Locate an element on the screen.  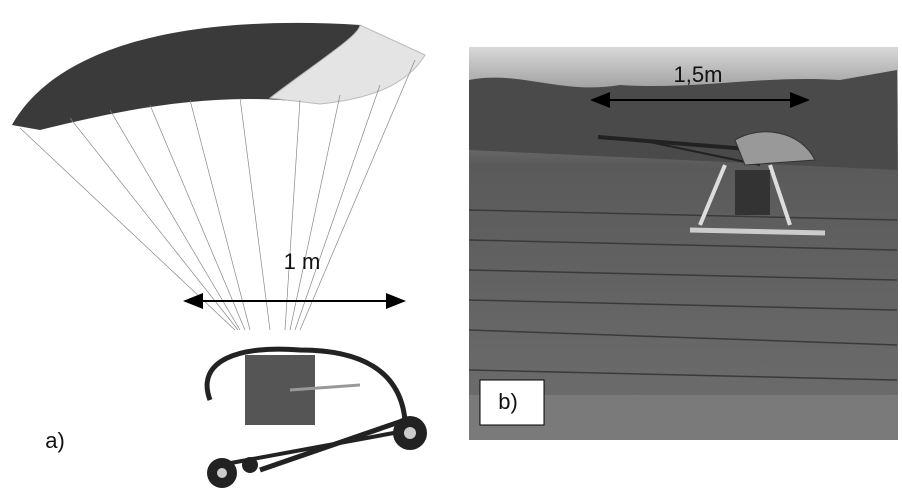
wing-light is located at coordinates (347, 64).